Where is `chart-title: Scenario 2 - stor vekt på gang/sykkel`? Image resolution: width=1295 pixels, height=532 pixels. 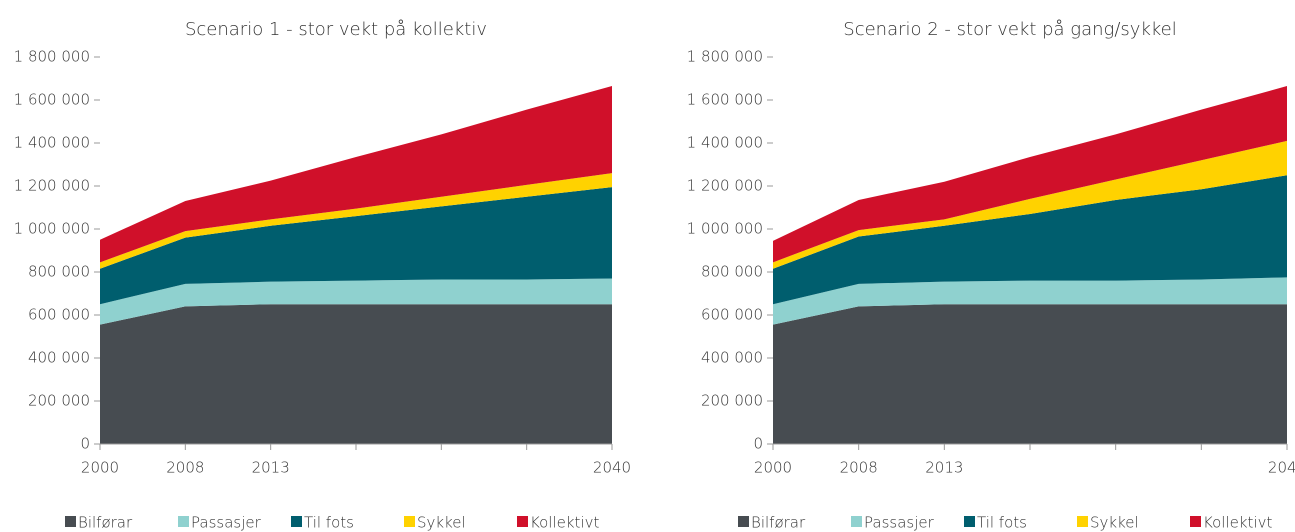 chart-title: Scenario 2 - stor vekt på gang/sykkel is located at coordinates (1009, 29).